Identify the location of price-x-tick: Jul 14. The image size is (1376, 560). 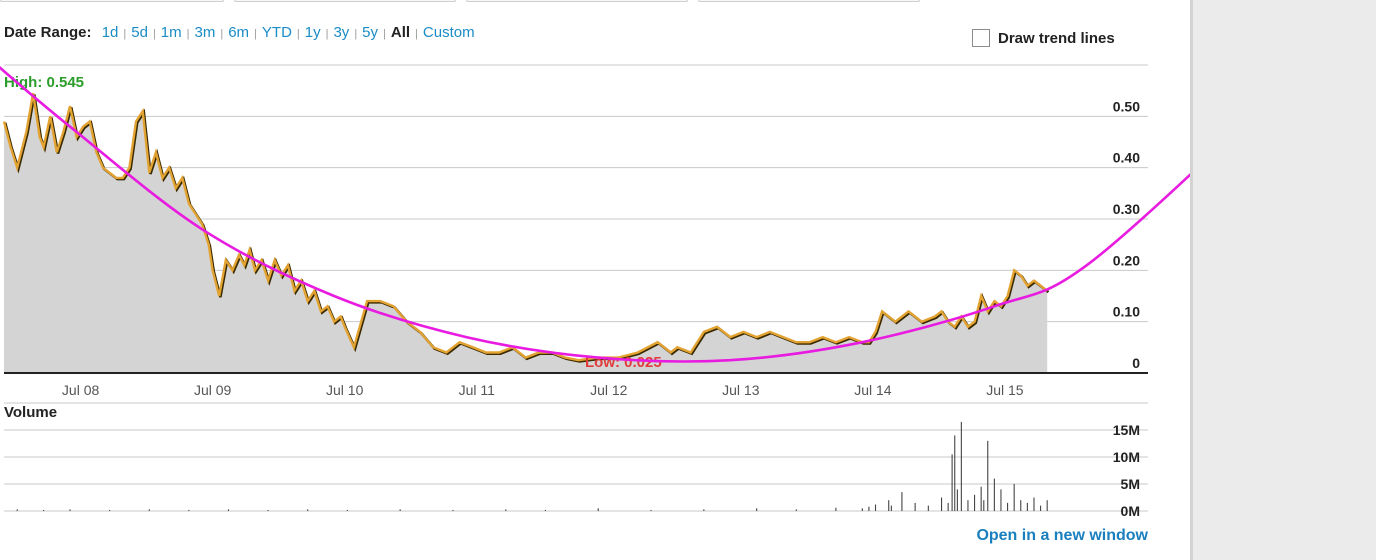
(873, 390).